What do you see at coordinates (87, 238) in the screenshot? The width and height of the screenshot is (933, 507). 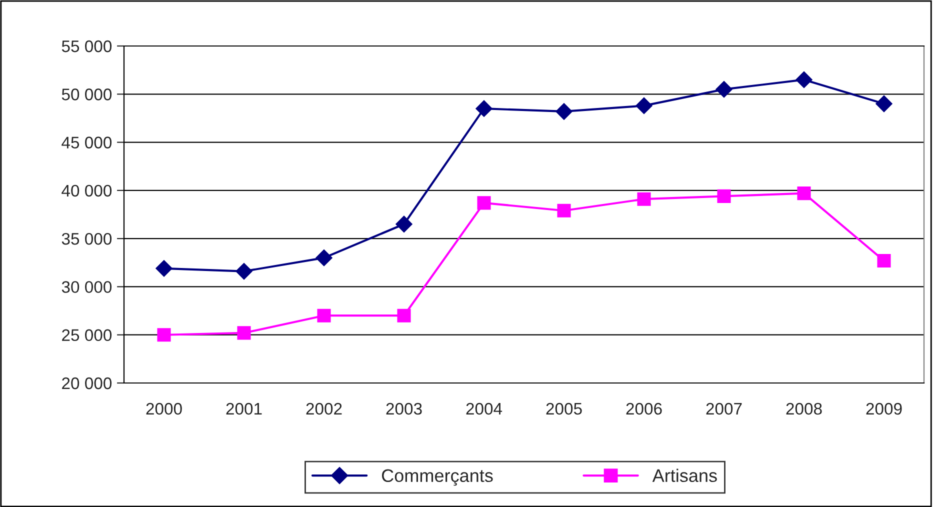 I see `y-tick-label: 35 000` at bounding box center [87, 238].